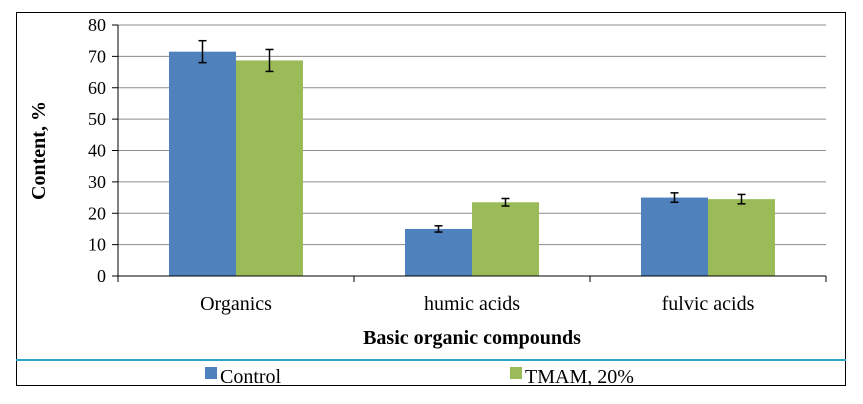  I want to click on x-axis-title: Basic organic compounds, so click(472, 338).